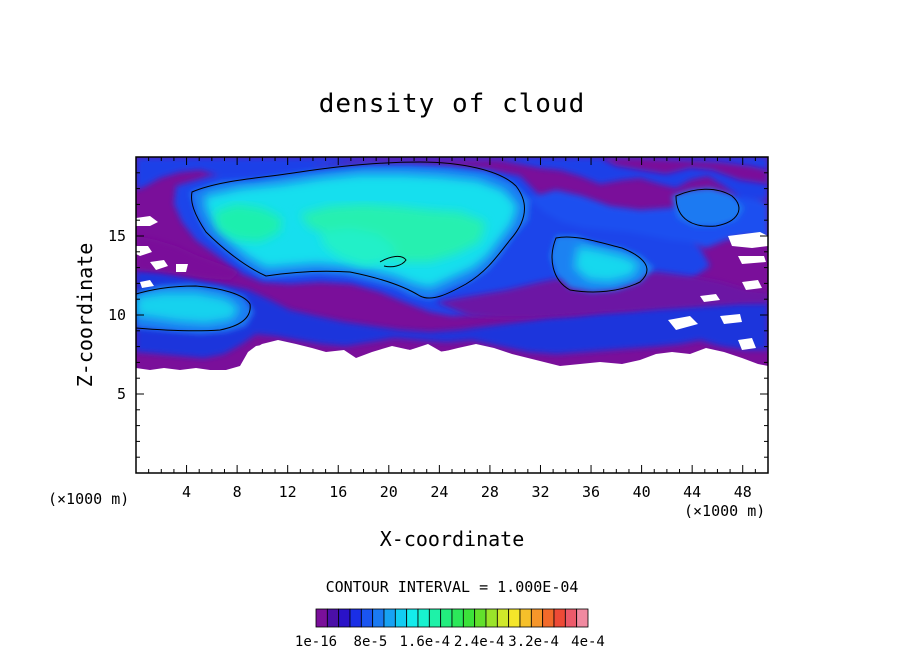 The image size is (904, 654). Describe the element at coordinates (533, 642) in the screenshot. I see `colorbar-label: 3.2e-4` at that location.